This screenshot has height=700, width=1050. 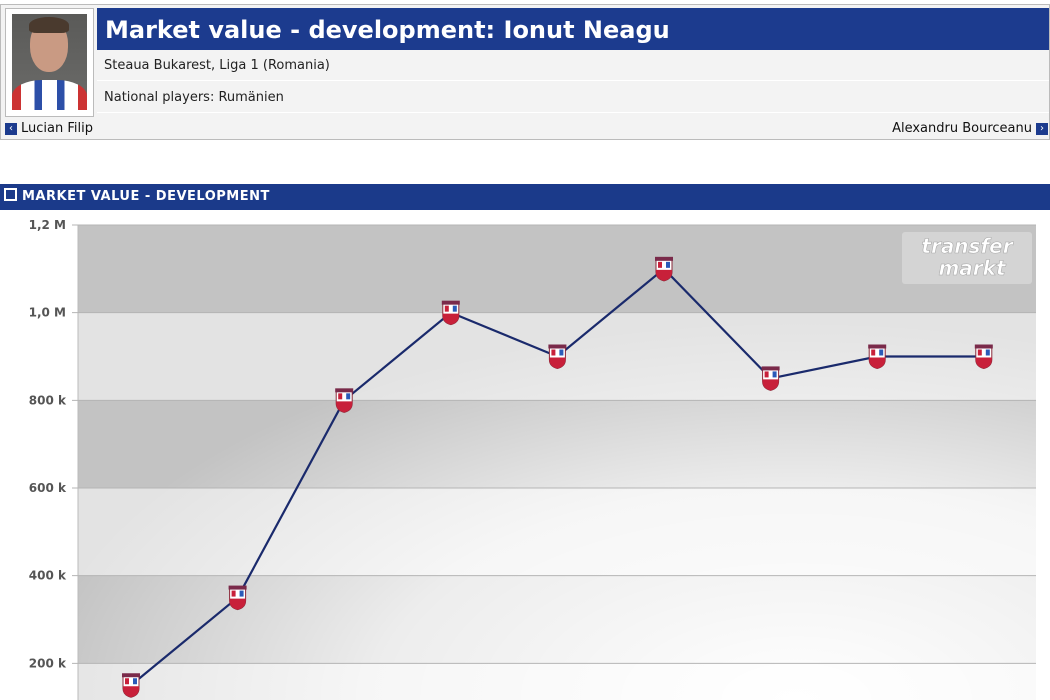 What do you see at coordinates (57, 128) in the screenshot?
I see `prev-player-name: Lucian Filip` at bounding box center [57, 128].